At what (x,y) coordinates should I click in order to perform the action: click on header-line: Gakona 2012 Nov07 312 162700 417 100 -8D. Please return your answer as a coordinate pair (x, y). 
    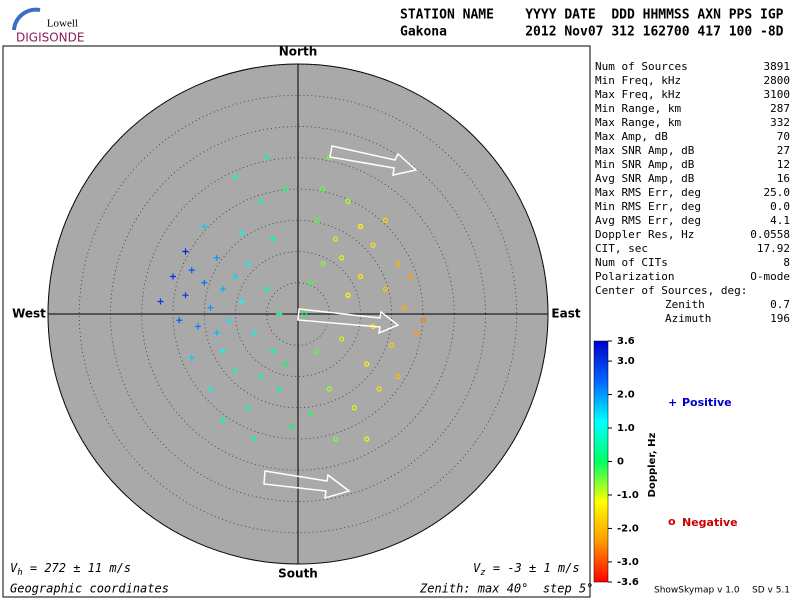
    Looking at the image, I should click on (592, 32).